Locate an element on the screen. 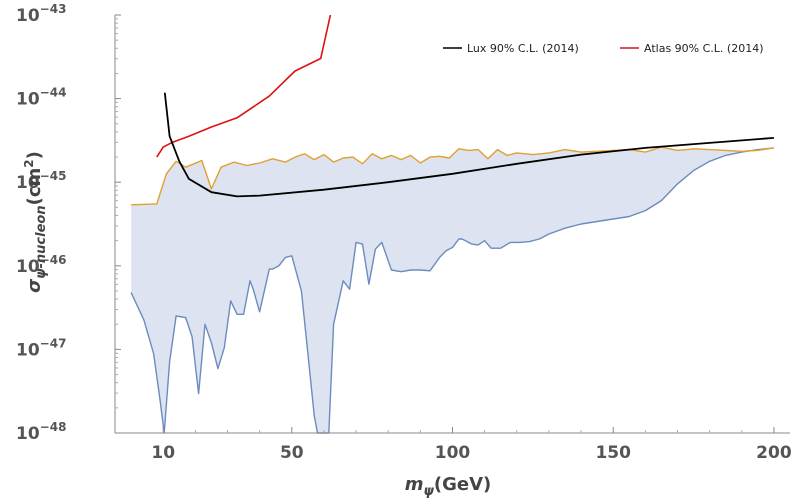 This screenshot has height=500, width=809. y-tick-label: 10−48 is located at coordinates (41, 432).